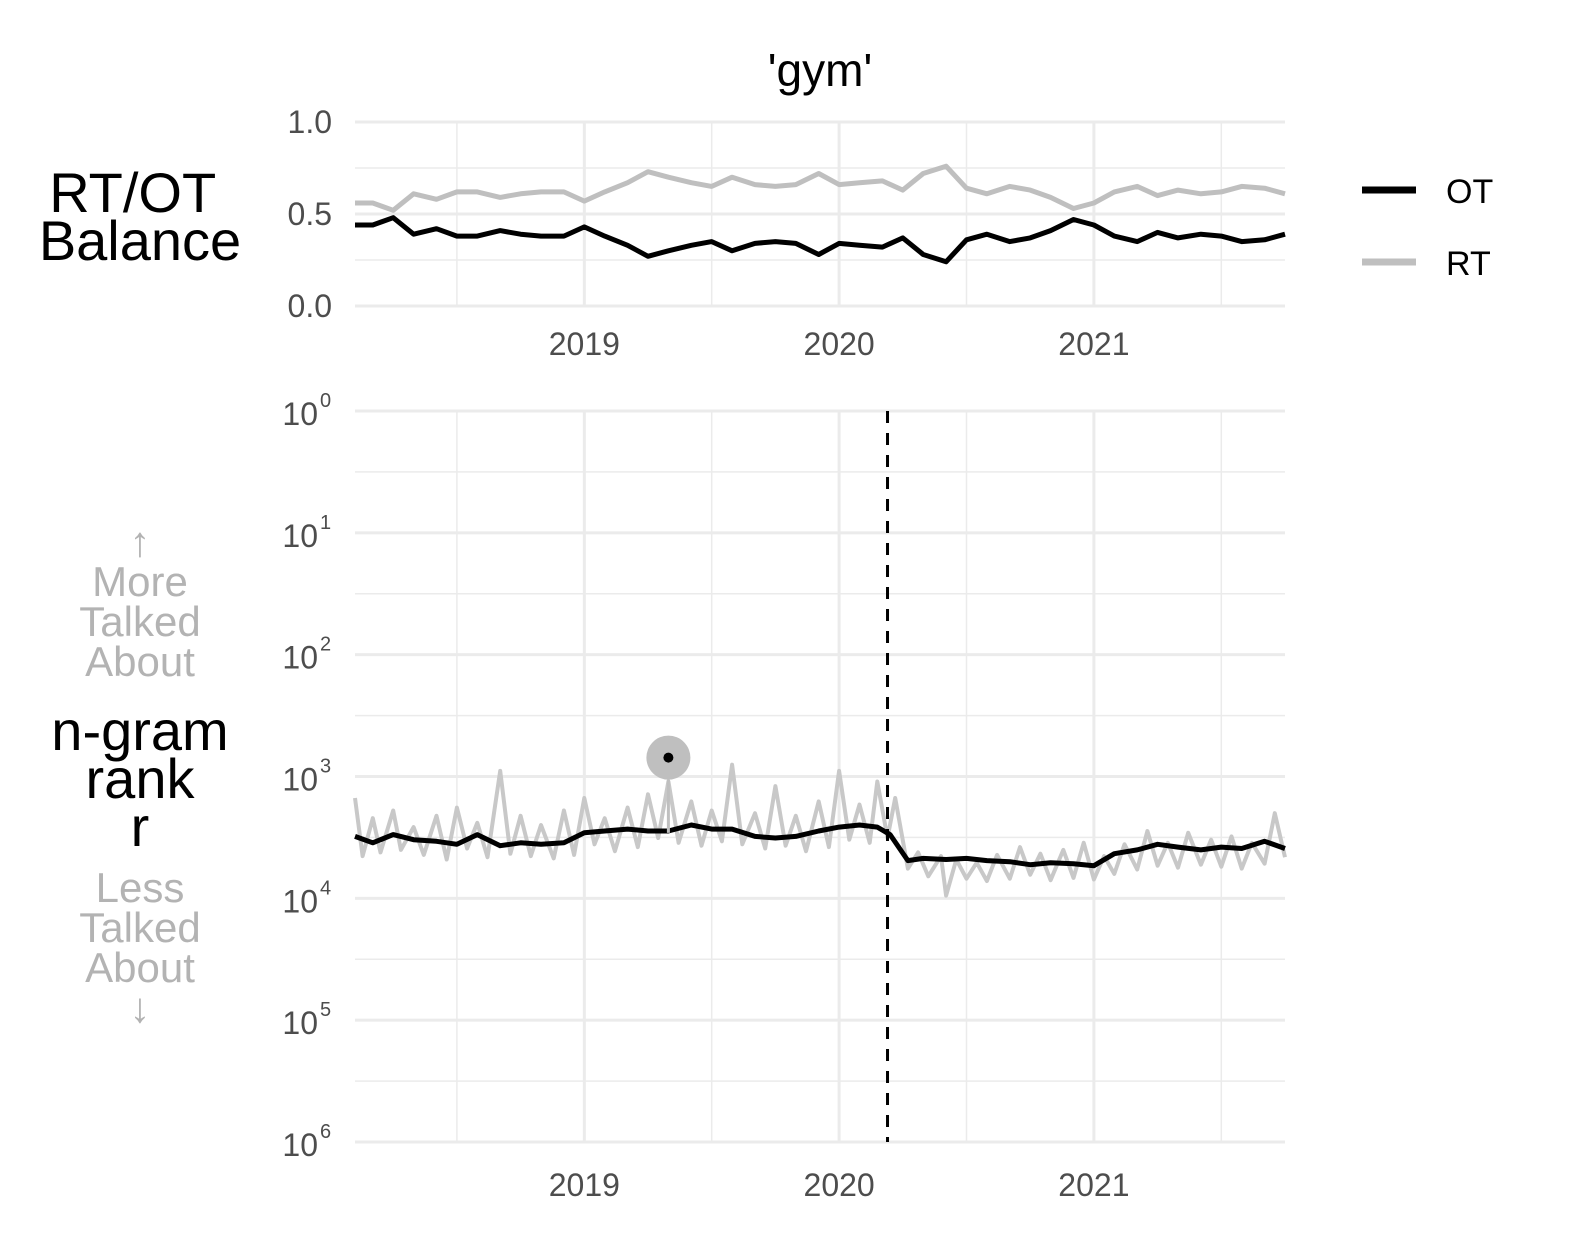  I want to click on balance-series, so click(820, 214).